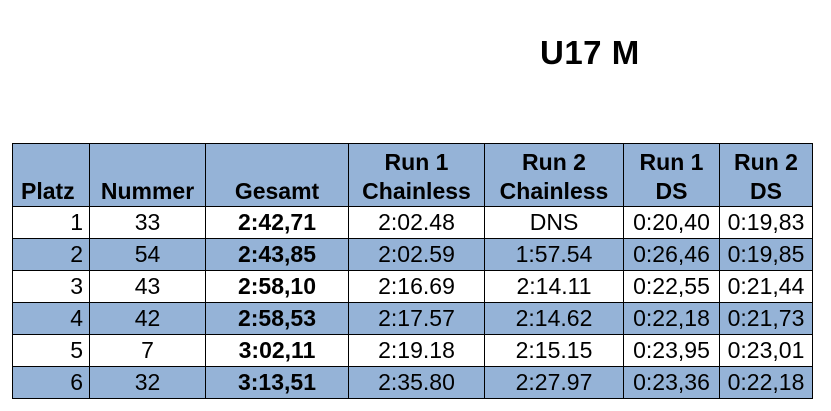 The height and width of the screenshot is (411, 831). Describe the element at coordinates (416, 254) in the screenshot. I see `cell-run1-chainless: 2:02.59` at that location.